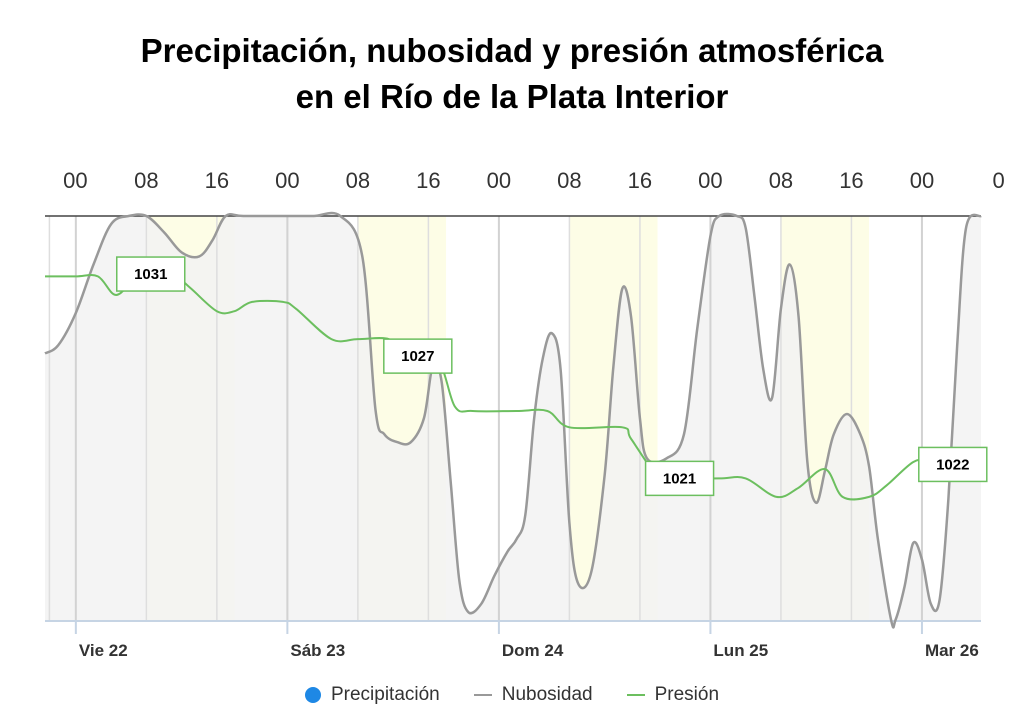 The image size is (1024, 720). Describe the element at coordinates (635, 695) in the screenshot. I see `presion-line-icon` at that location.